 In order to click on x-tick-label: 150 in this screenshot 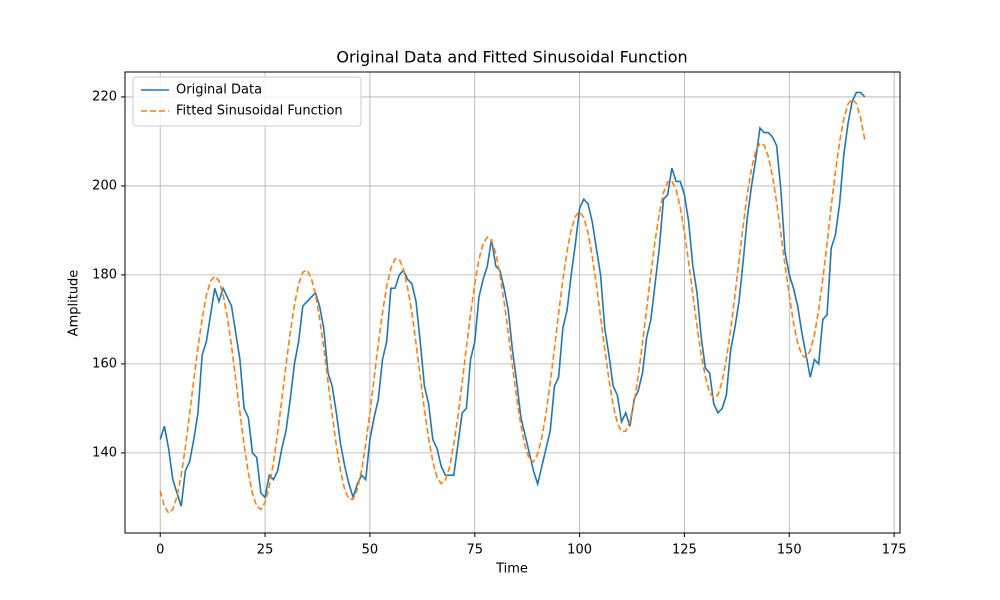, I will do `click(789, 550)`.